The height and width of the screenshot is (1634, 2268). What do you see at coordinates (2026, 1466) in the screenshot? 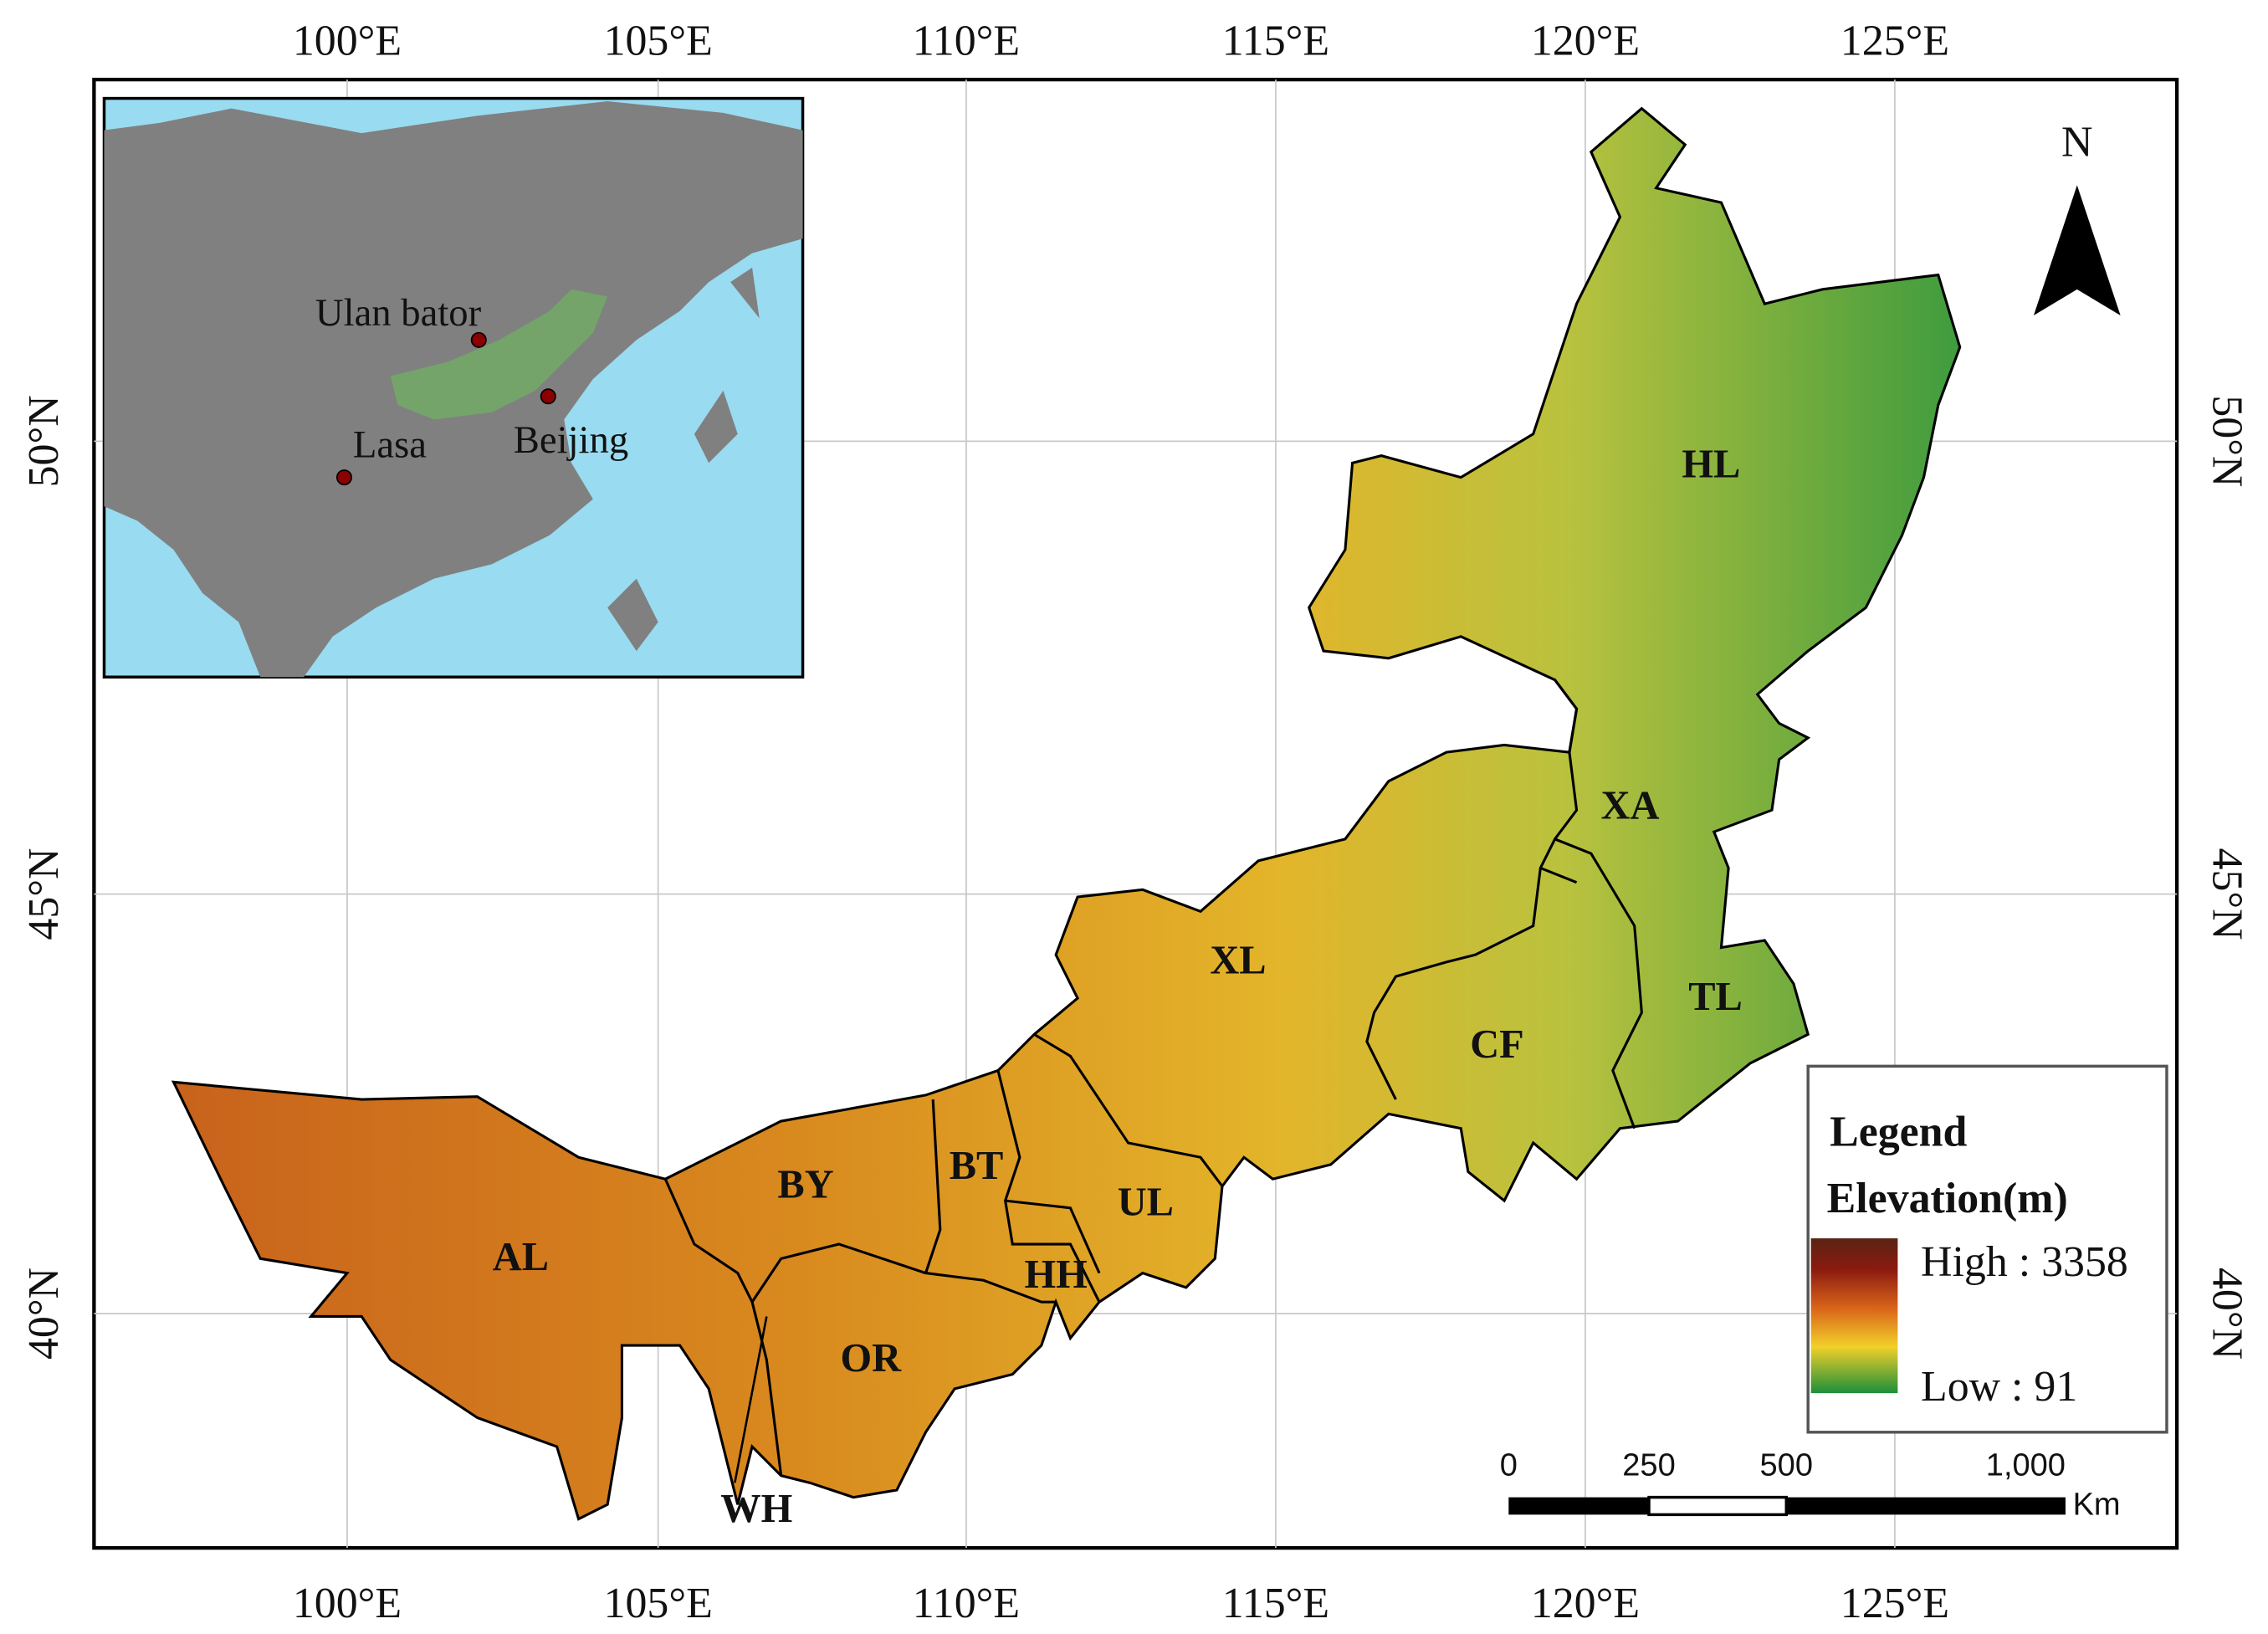
I see `scale-label: 1,000` at bounding box center [2026, 1466].